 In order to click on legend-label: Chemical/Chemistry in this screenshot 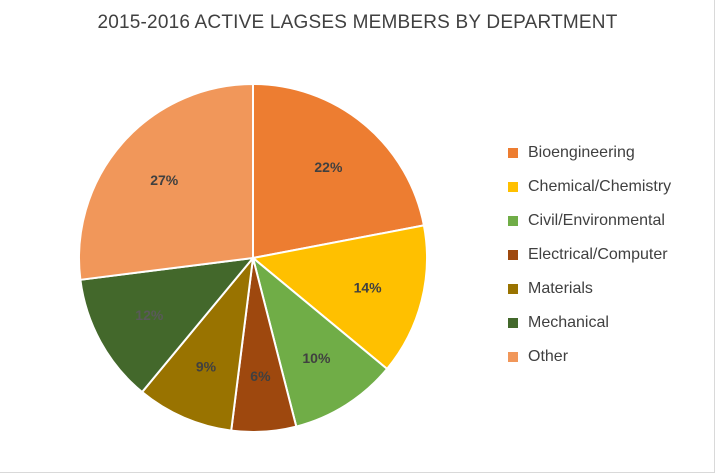, I will do `click(600, 186)`.